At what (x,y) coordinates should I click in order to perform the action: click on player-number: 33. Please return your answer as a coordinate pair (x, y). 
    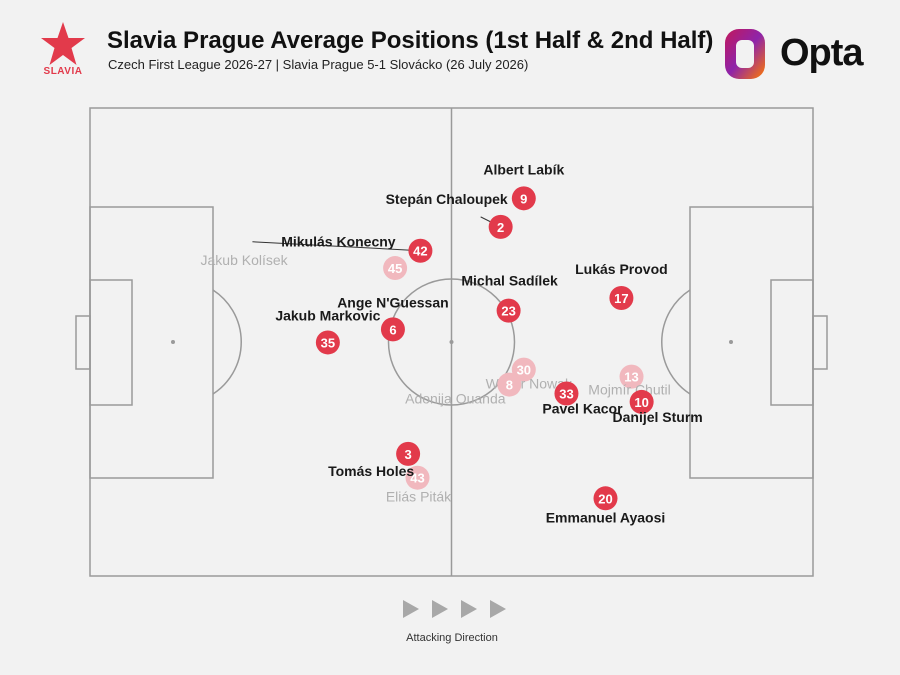
    Looking at the image, I should click on (566, 393).